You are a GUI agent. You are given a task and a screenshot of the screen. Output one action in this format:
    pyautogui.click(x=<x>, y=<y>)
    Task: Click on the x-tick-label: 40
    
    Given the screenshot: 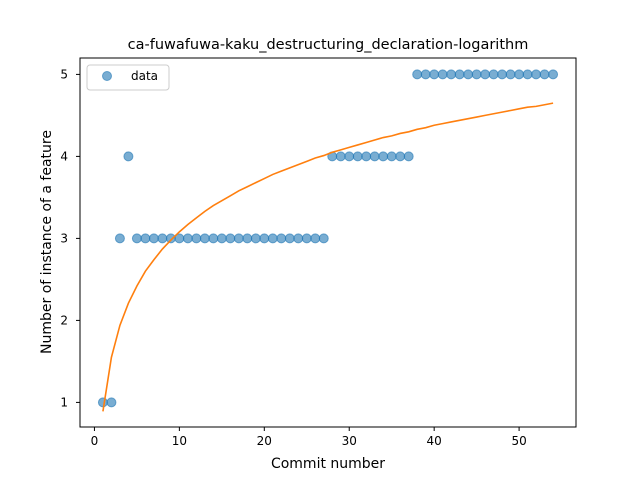 What is the action you would take?
    pyautogui.click(x=434, y=441)
    